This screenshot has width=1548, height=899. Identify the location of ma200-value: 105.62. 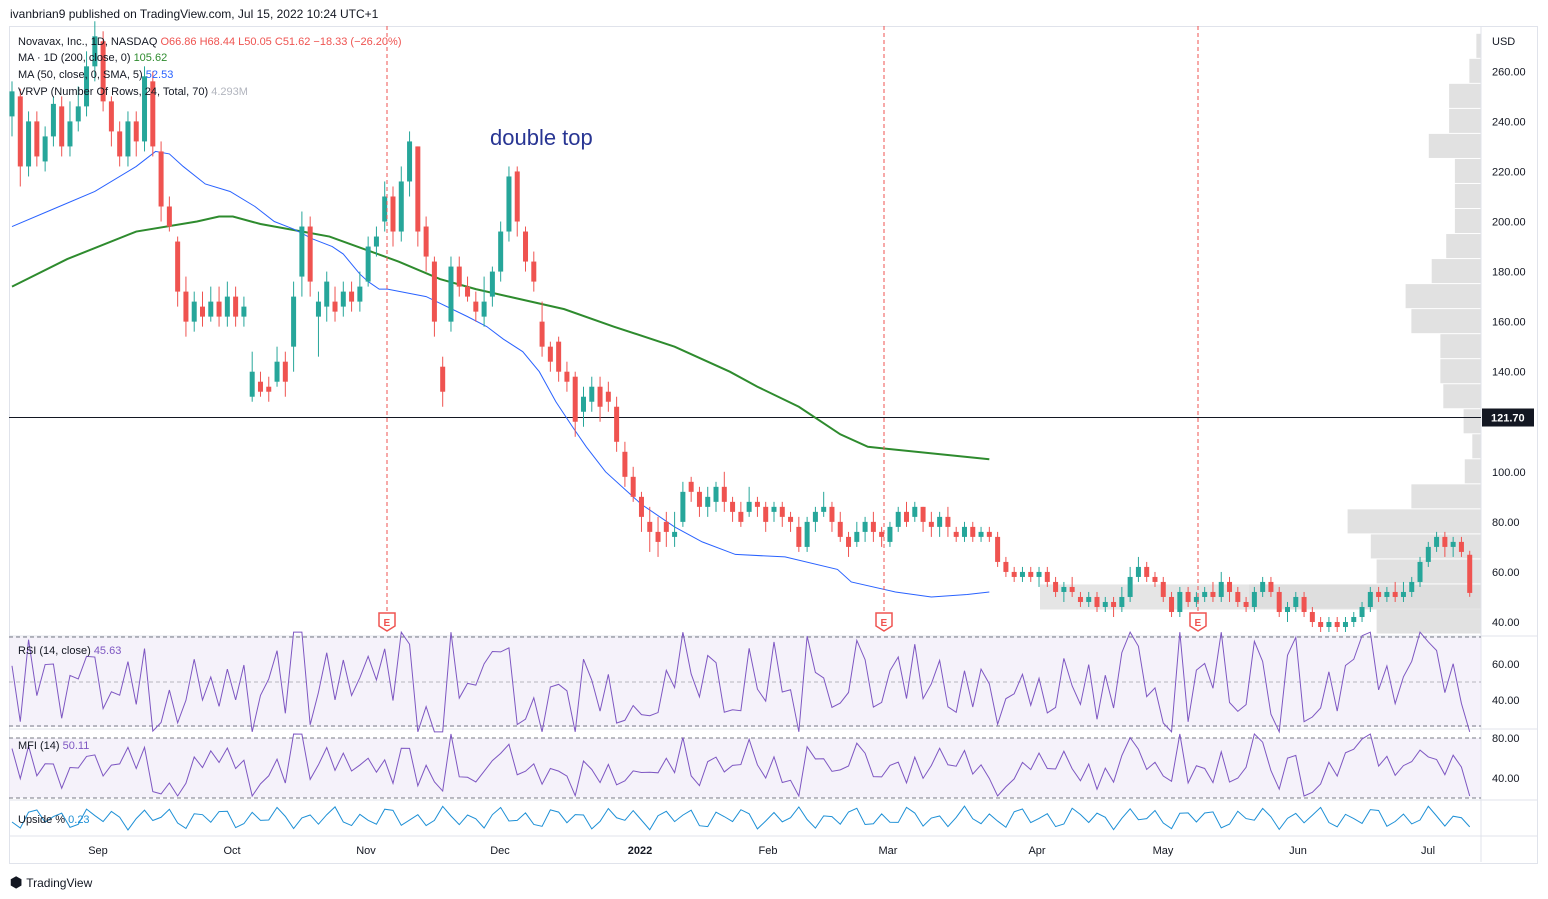
(150, 58).